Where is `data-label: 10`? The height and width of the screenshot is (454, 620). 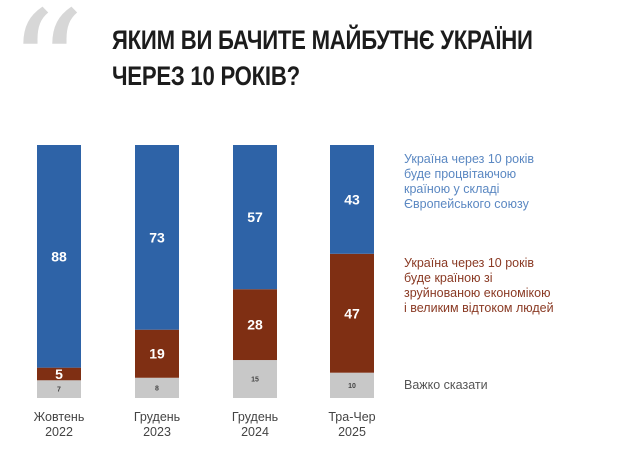
data-label: 10 is located at coordinates (352, 386).